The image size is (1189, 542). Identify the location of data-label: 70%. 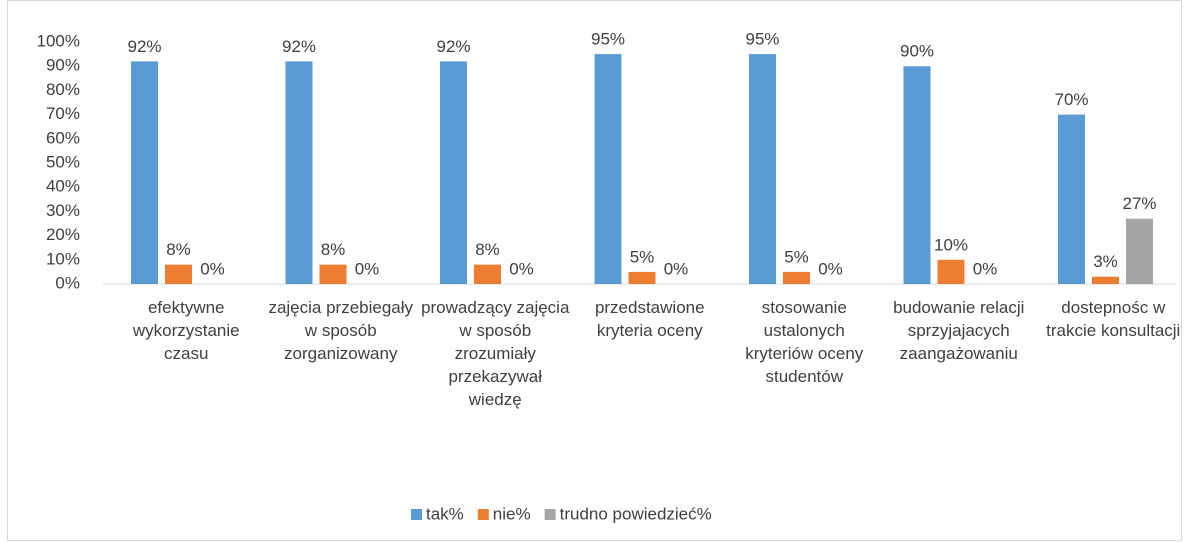
(1071, 99).